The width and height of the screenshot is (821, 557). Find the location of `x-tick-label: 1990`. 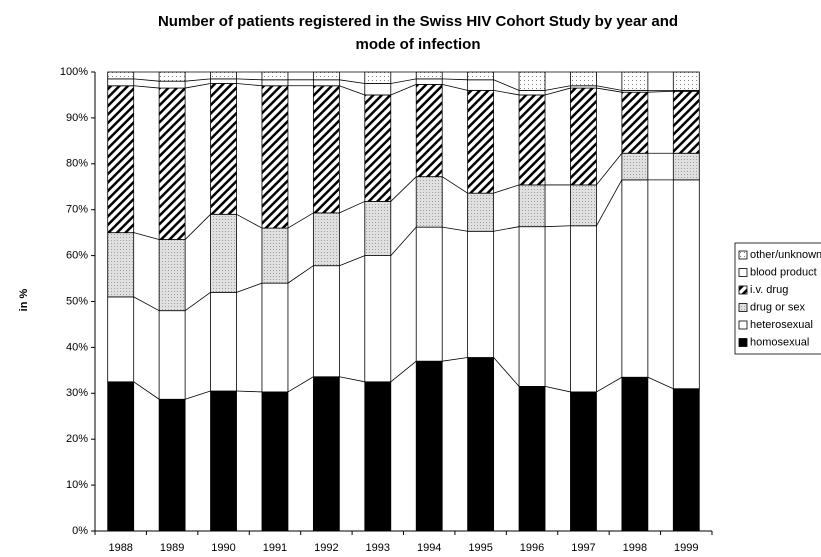

x-tick-label: 1990 is located at coordinates (223, 548).